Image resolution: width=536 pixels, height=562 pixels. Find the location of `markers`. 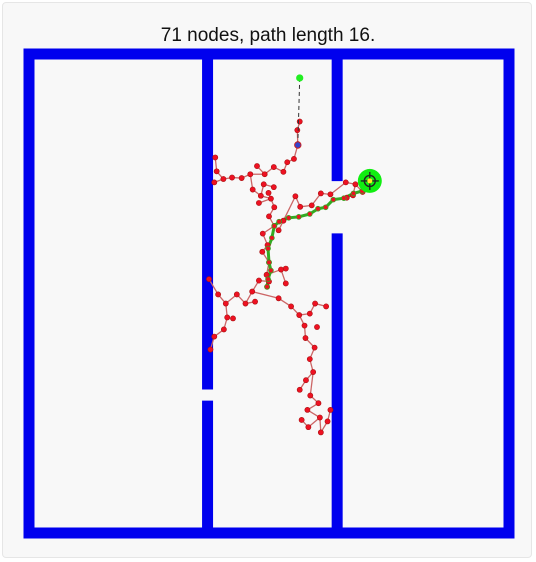

markers is located at coordinates (338, 133).